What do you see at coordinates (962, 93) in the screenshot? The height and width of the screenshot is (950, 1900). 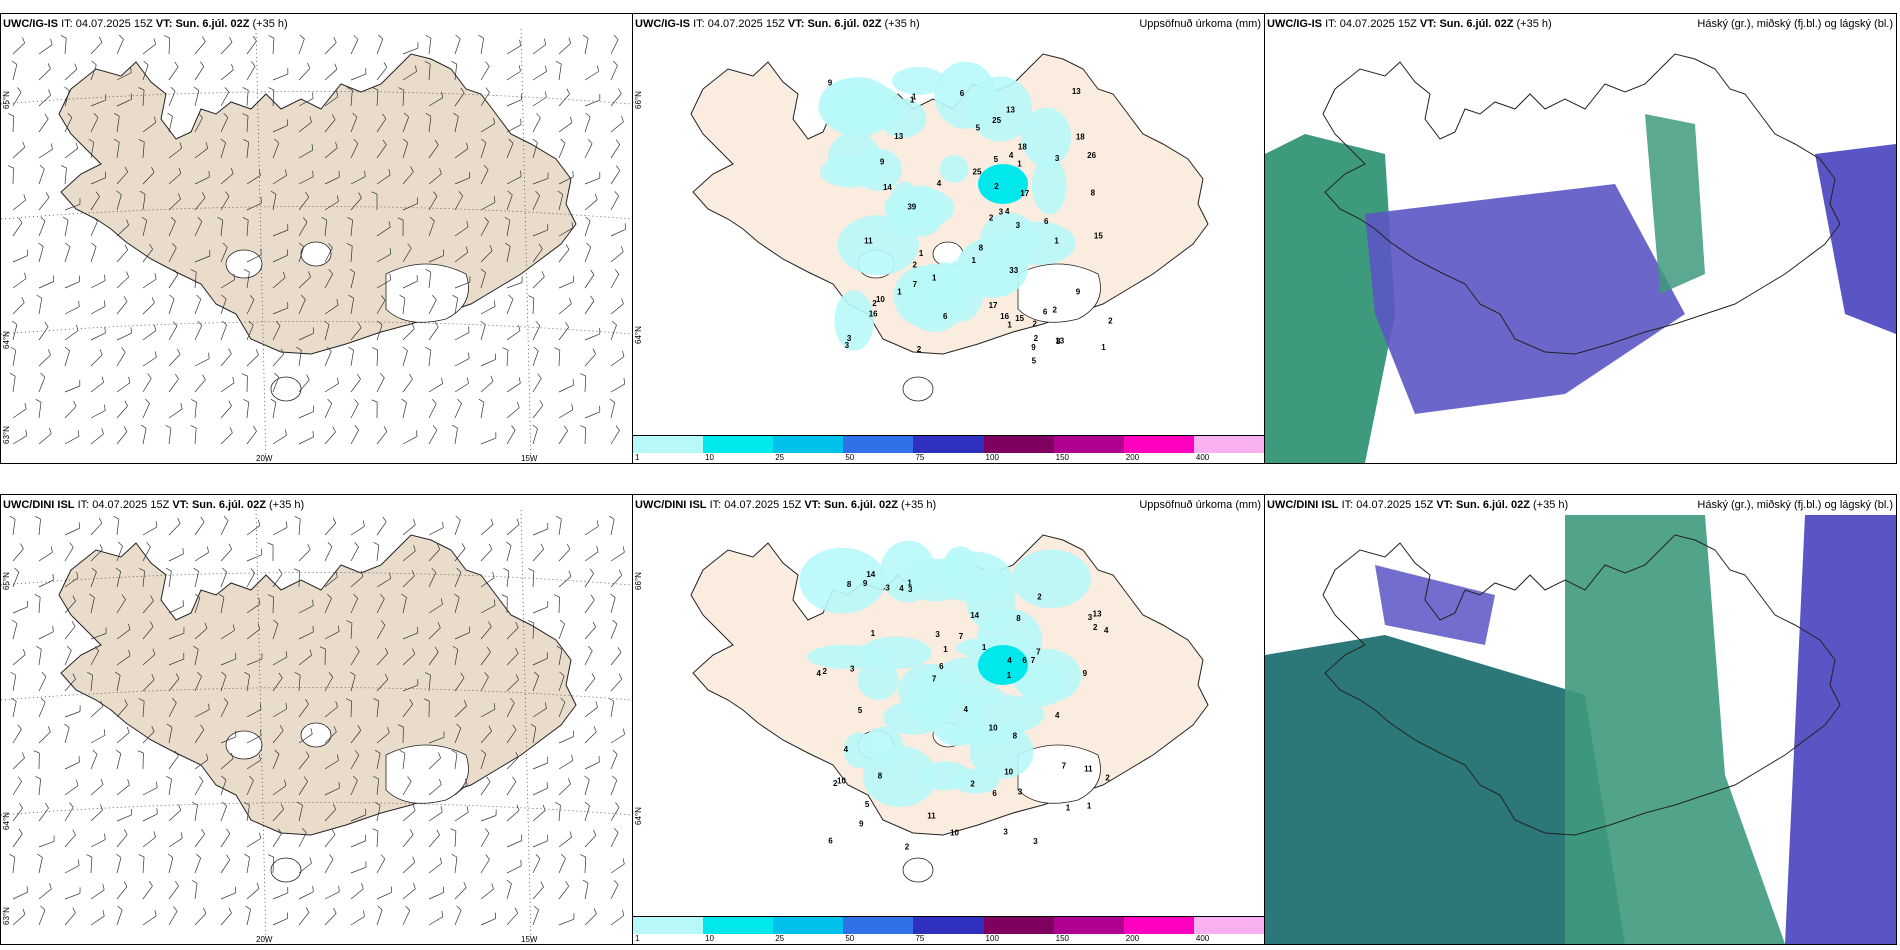 I see `precip-value-label: 6` at bounding box center [962, 93].